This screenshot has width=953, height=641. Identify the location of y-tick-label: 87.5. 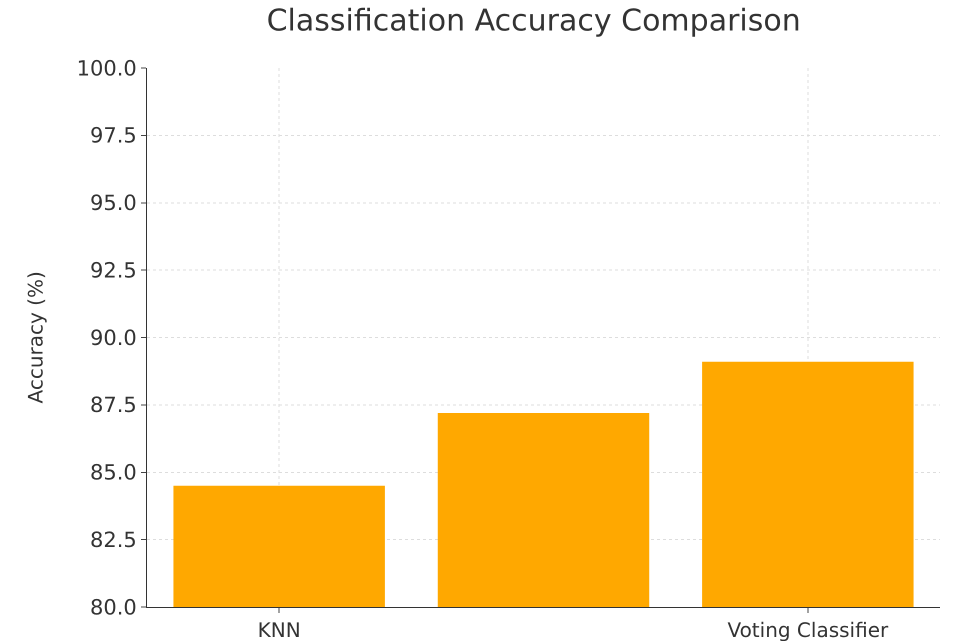
(113, 405).